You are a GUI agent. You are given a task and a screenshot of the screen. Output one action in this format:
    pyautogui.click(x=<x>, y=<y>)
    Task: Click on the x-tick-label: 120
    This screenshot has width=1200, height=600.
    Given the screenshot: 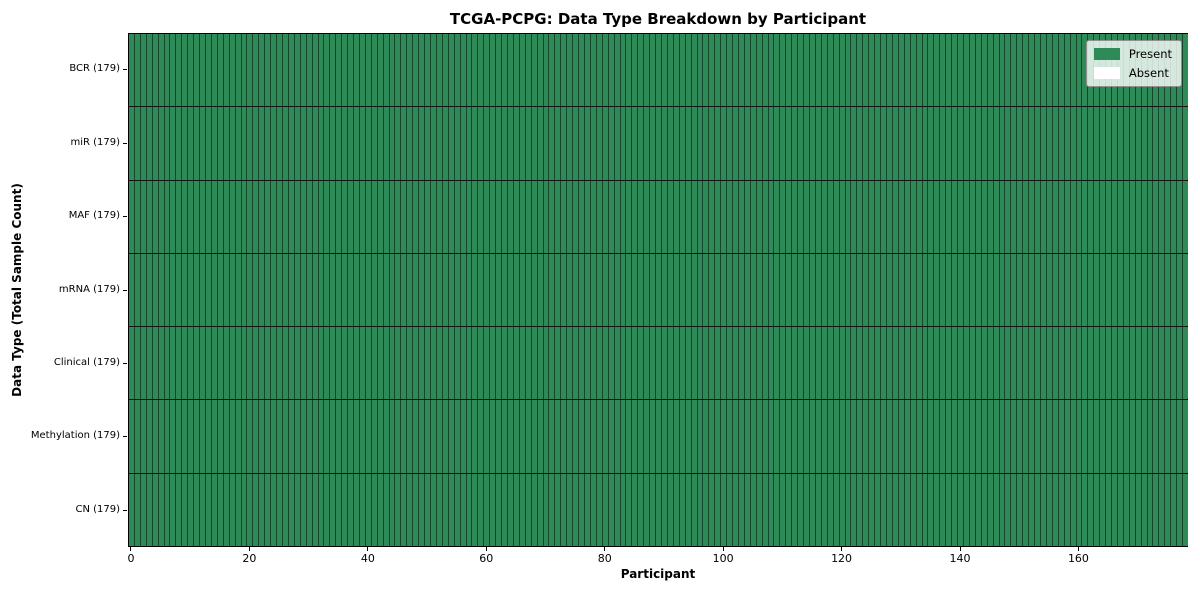 What is the action you would take?
    pyautogui.click(x=842, y=558)
    